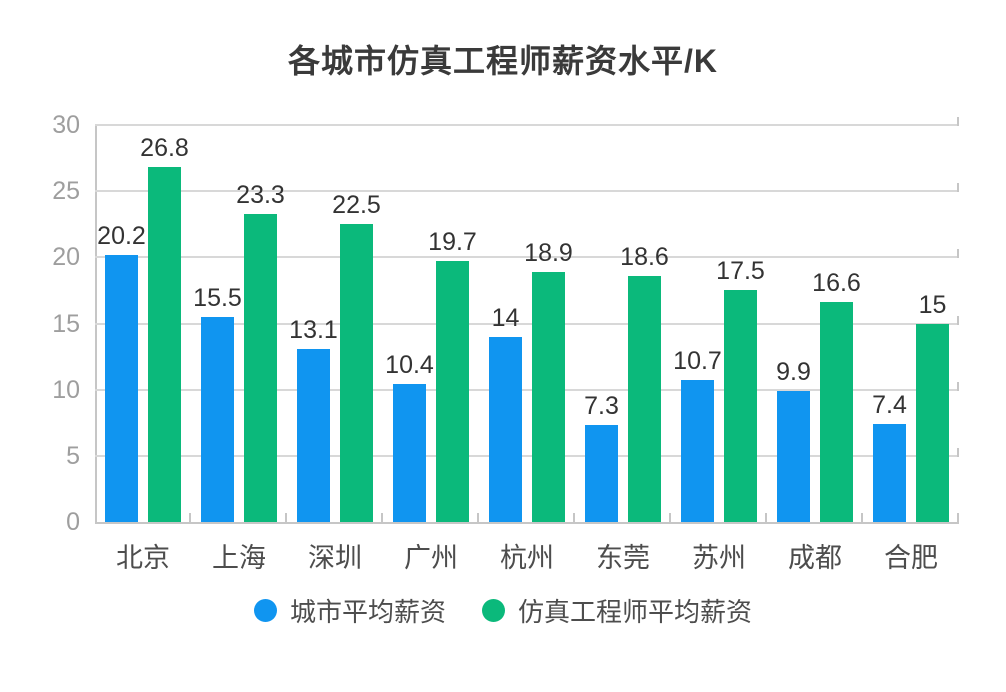 The image size is (1006, 692). What do you see at coordinates (335, 558) in the screenshot?
I see `x-category-label-深圳: 深圳` at bounding box center [335, 558].